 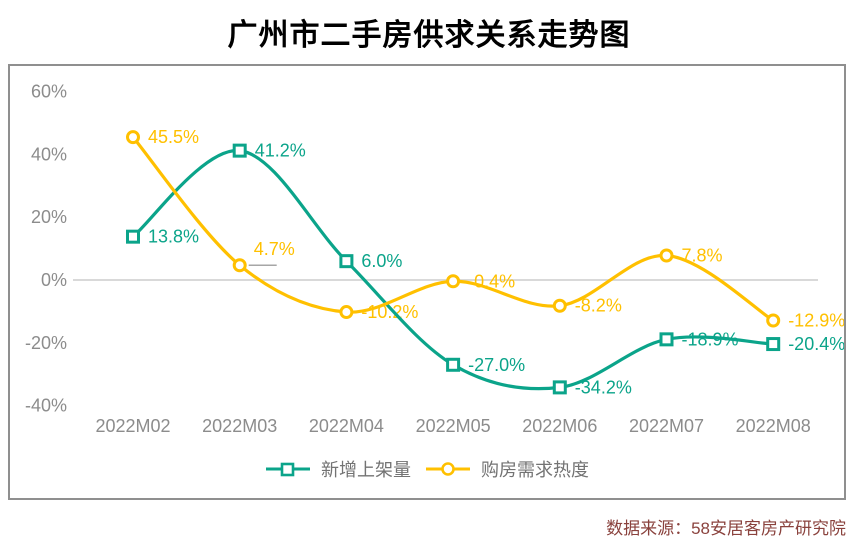 What do you see at coordinates (773, 426) in the screenshot?
I see `x-axis-tick-label: 2022M08` at bounding box center [773, 426].